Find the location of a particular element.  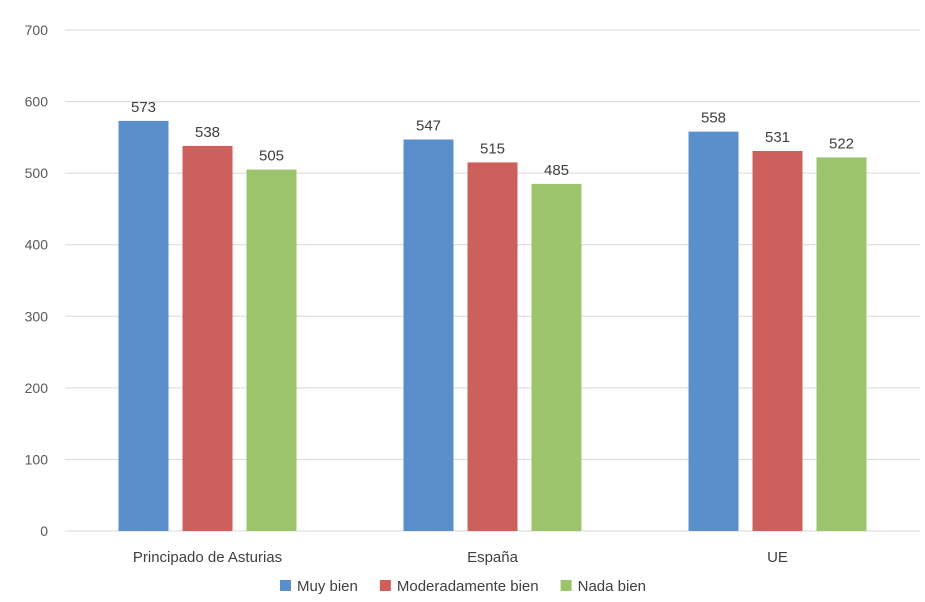

legend-item: Nada bien is located at coordinates (603, 586).